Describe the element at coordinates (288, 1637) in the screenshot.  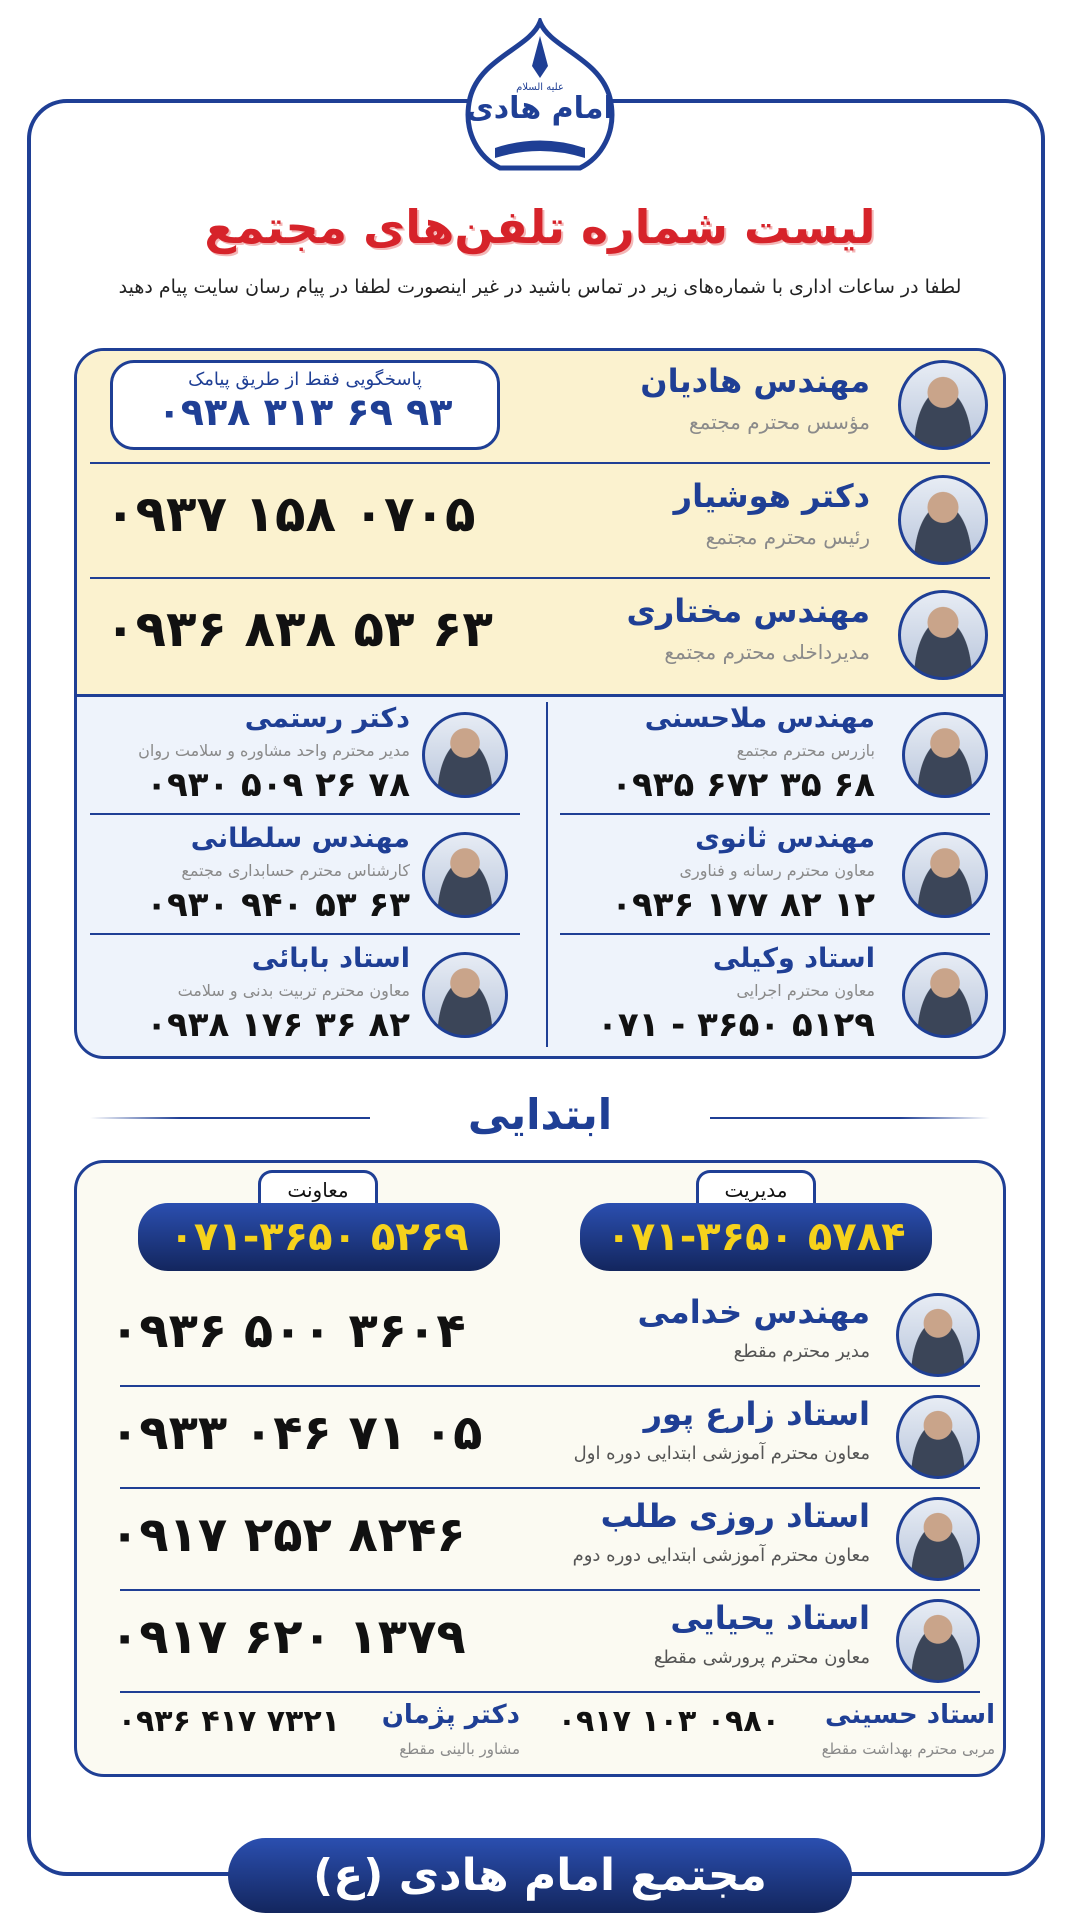
I see `contact-phone: ۰۹۱۷ ۶۲۰ ۱۳۷۹` at that location.